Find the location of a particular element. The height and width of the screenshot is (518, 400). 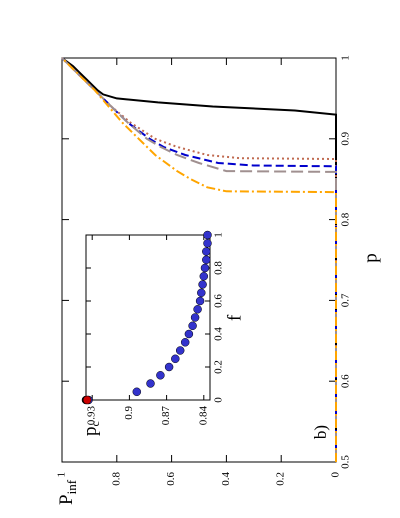

pinf-axis-label-sub: inf is located at coordinates (71, 486).